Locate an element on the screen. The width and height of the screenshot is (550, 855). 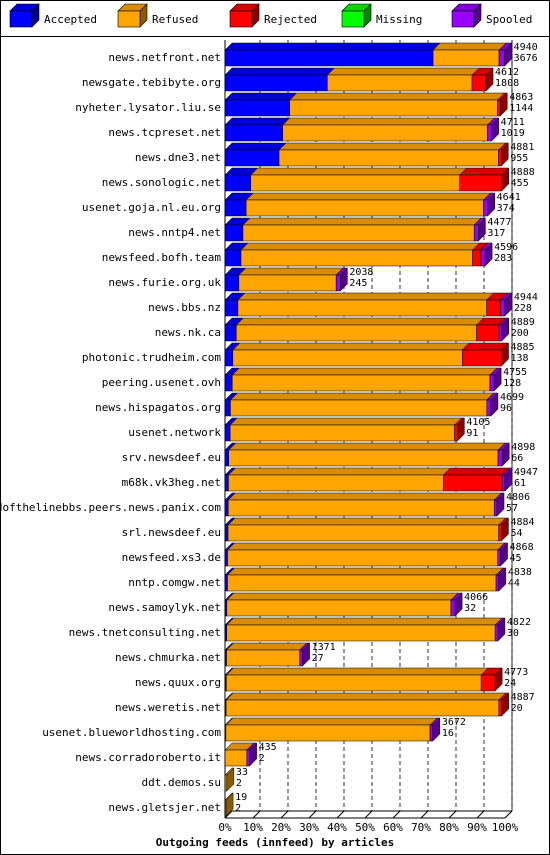
y-tick-label: news.samoylyk.net is located at coordinates (164, 607).